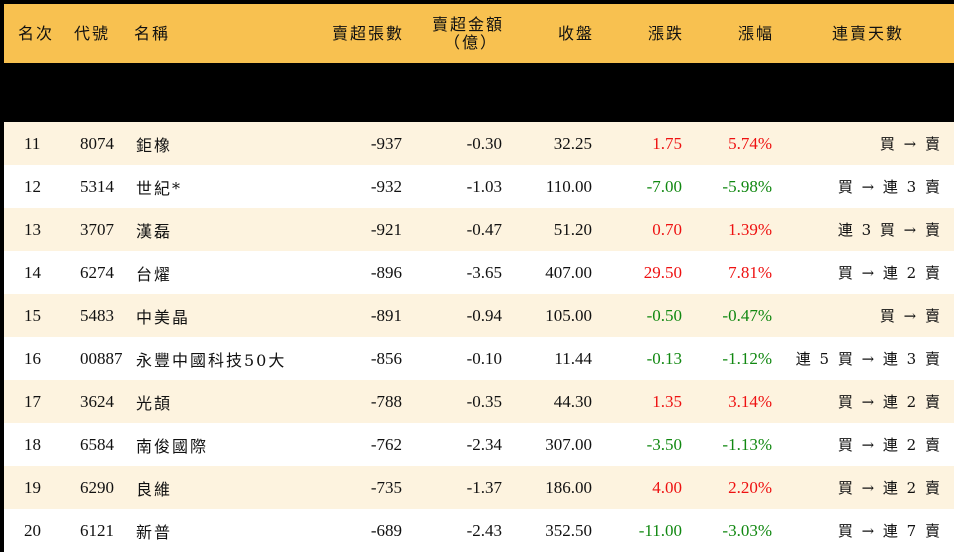  What do you see at coordinates (868, 359) in the screenshot?
I see `streak-cell: 連 5 買 → 連 3 賣` at bounding box center [868, 359].